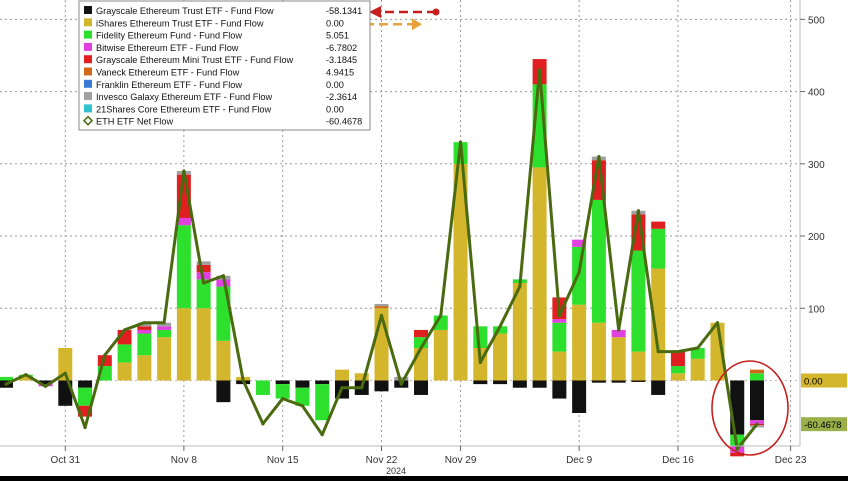 The height and width of the screenshot is (481, 848). Describe the element at coordinates (184, 109) in the screenshot. I see `legend-label: 21Shares Core Ethereum ETF - Fund Flow` at that location.